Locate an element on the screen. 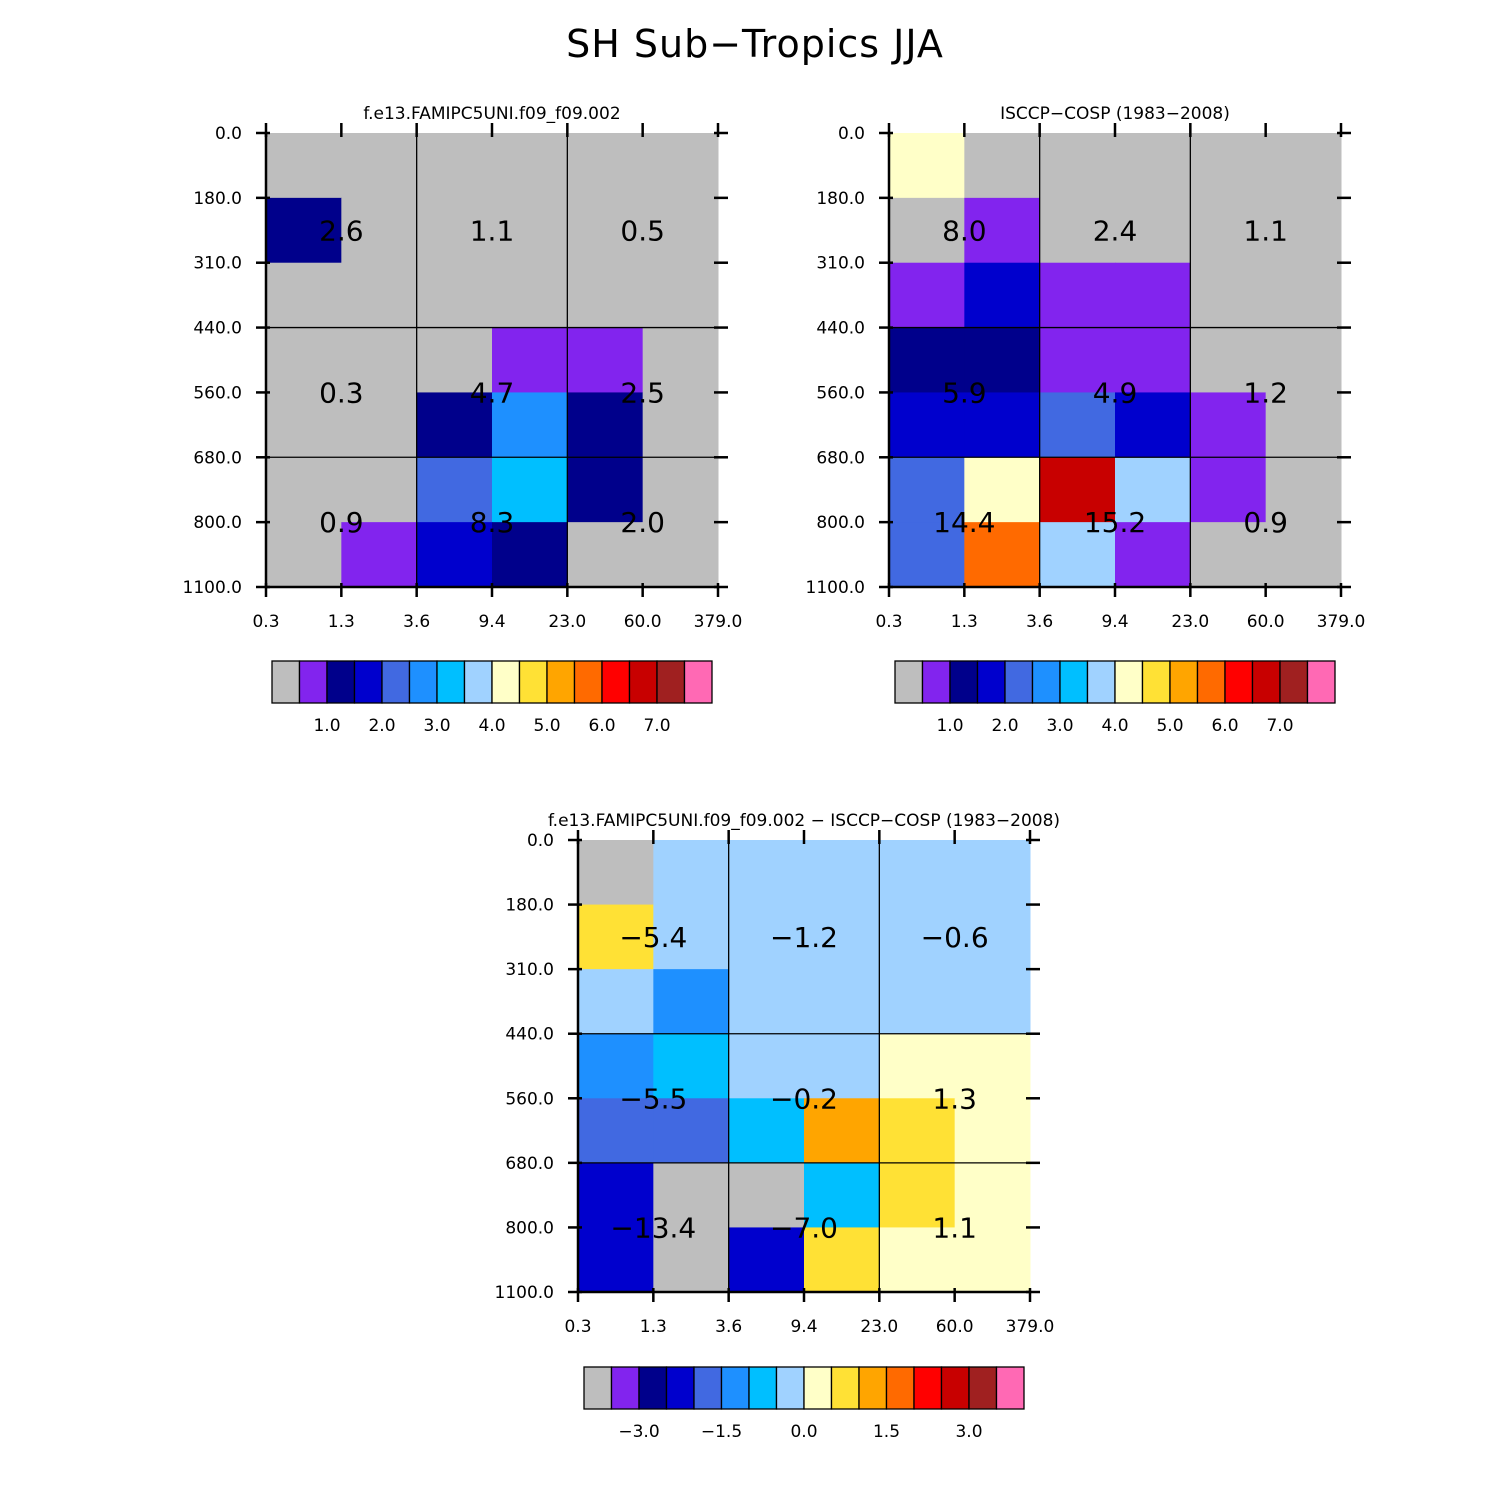  figure-title: SH Sub−Tropics JJA is located at coordinates (755, 44).